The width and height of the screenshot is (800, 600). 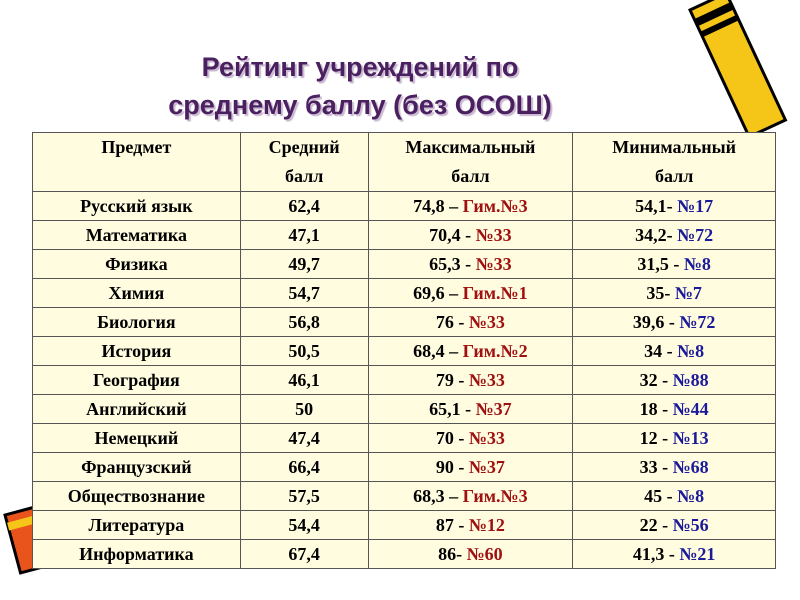 What do you see at coordinates (674, 235) in the screenshot?
I see `min-cell: 34,2- №72` at bounding box center [674, 235].